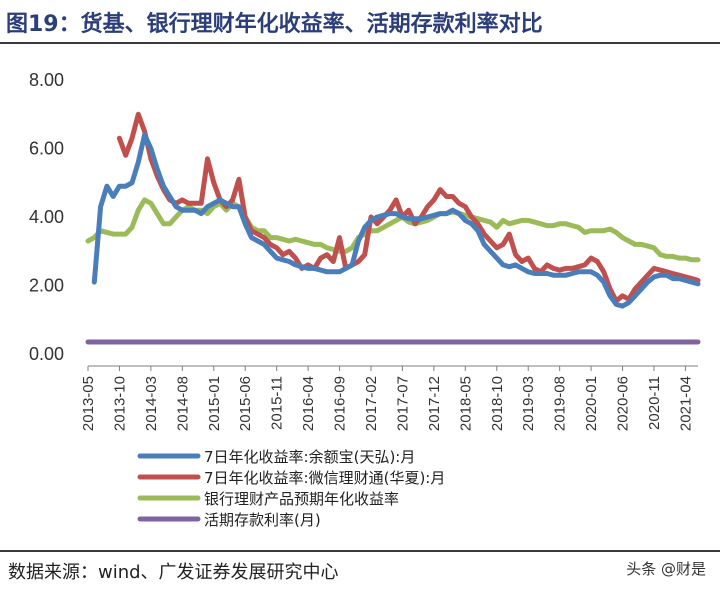  Describe the element at coordinates (274, 24) in the screenshot. I see `chart-title: 图19：货基、银行理财年化收益率、活期存款利率对比` at that location.